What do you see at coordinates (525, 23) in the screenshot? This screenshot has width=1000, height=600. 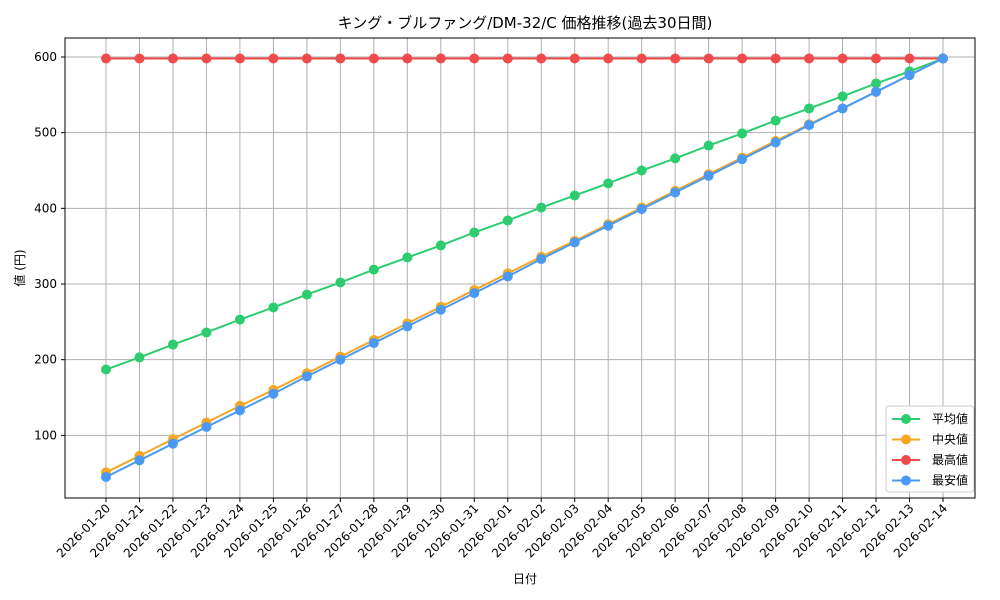 I see `chart-title: キング・ブルファング/DM-32/C 価格推移(過去30日間)` at bounding box center [525, 23].